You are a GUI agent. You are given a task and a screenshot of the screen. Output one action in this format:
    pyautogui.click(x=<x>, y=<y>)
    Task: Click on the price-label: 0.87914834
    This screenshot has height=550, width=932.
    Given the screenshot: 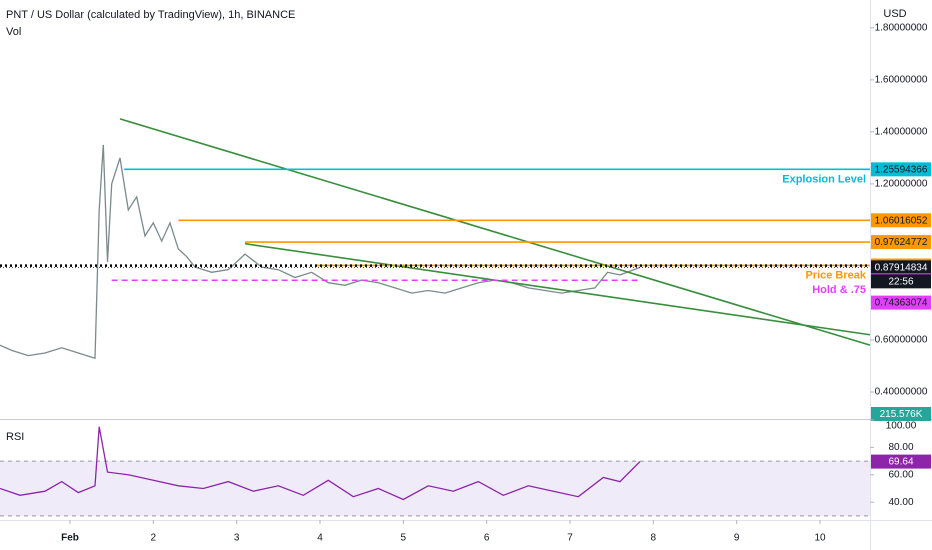 What is the action you would take?
    pyautogui.click(x=901, y=267)
    